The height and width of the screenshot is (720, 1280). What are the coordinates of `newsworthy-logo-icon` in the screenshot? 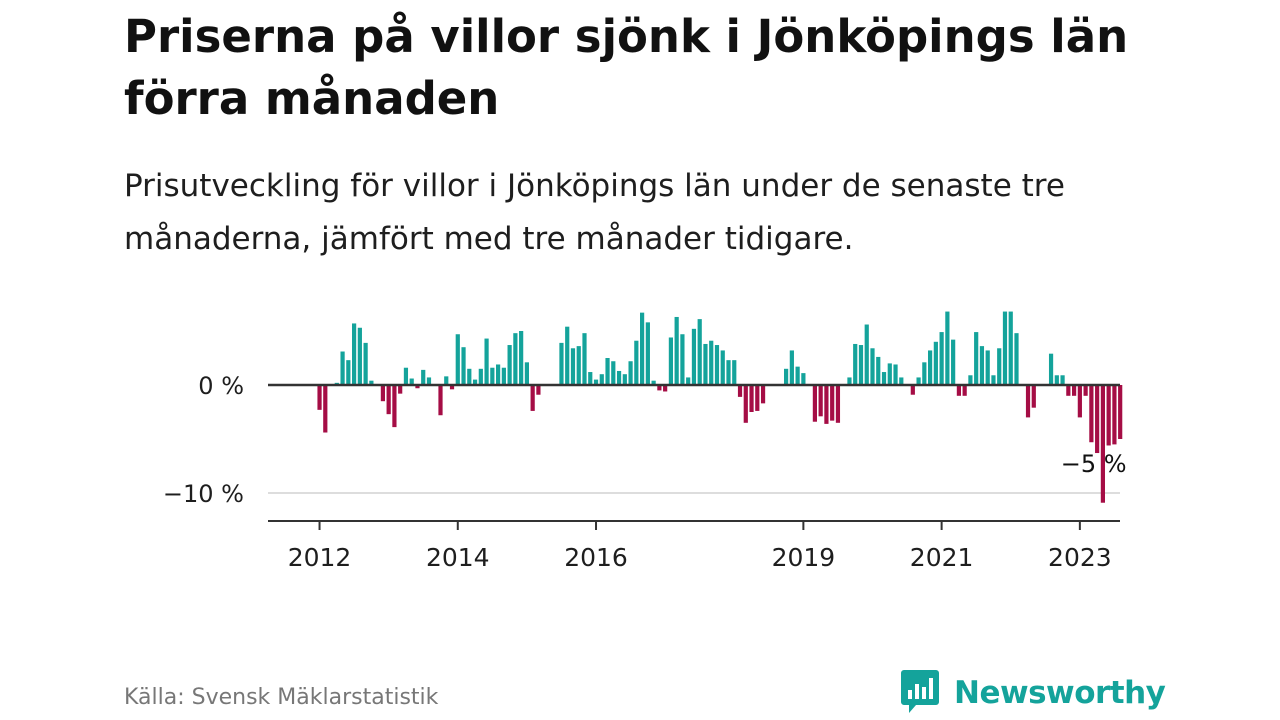 It's located at (920, 693).